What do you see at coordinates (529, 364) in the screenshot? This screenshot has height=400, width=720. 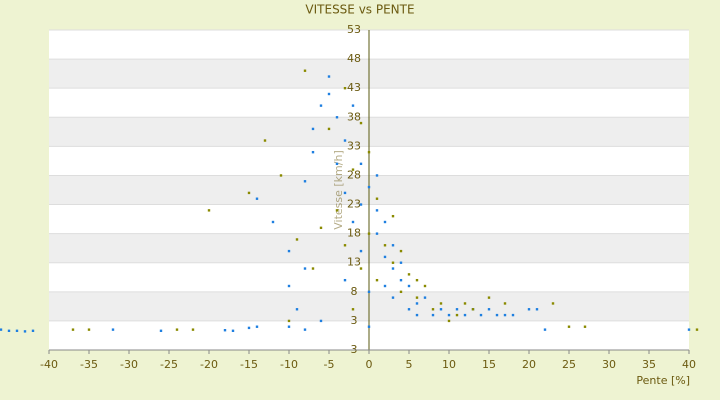 I see `x-tick-label: 20` at bounding box center [529, 364].